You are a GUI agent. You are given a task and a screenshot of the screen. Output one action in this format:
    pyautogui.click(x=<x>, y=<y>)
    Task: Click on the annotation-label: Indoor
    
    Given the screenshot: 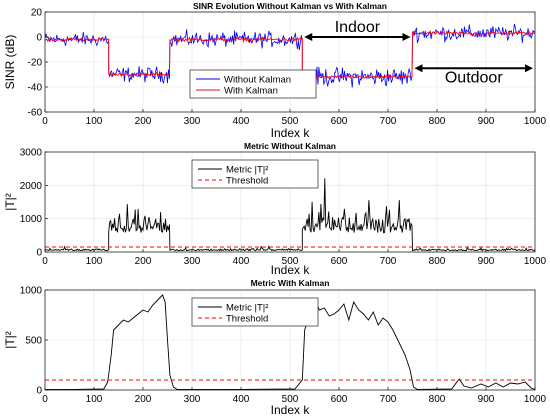 What is the action you would take?
    pyautogui.click(x=358, y=27)
    